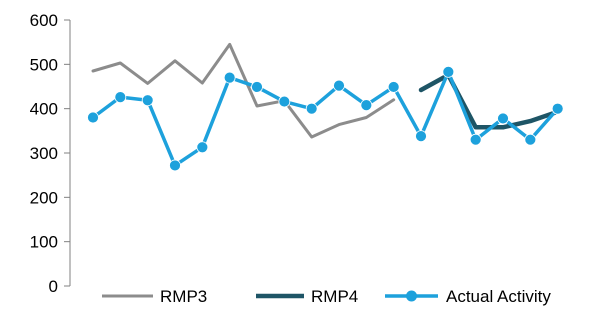 Image resolution: width=601 pixels, height=324 pixels. Describe the element at coordinates (498, 296) in the screenshot. I see `legend-label: Actual Activity` at that location.